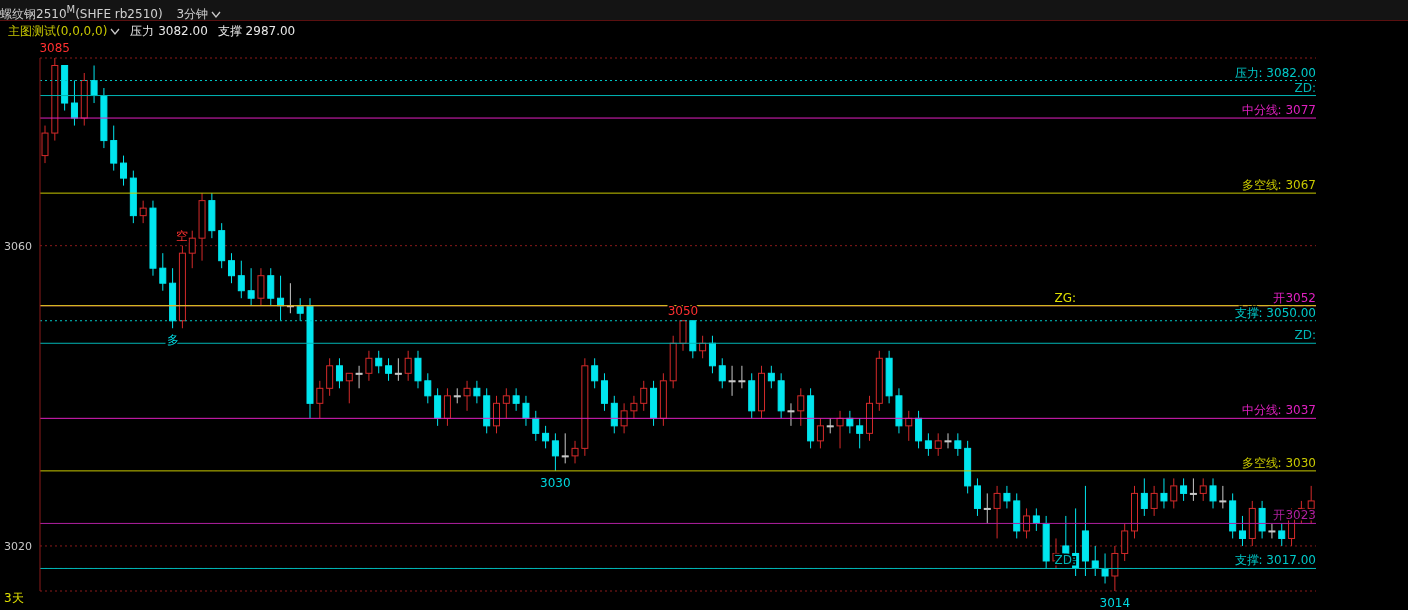 This screenshot has height=610, width=1408. Describe the element at coordinates (81, 12) in the screenshot. I see `chart-title: 螺纹钢2510$^{M}$(SHFE rb2510)` at that location.